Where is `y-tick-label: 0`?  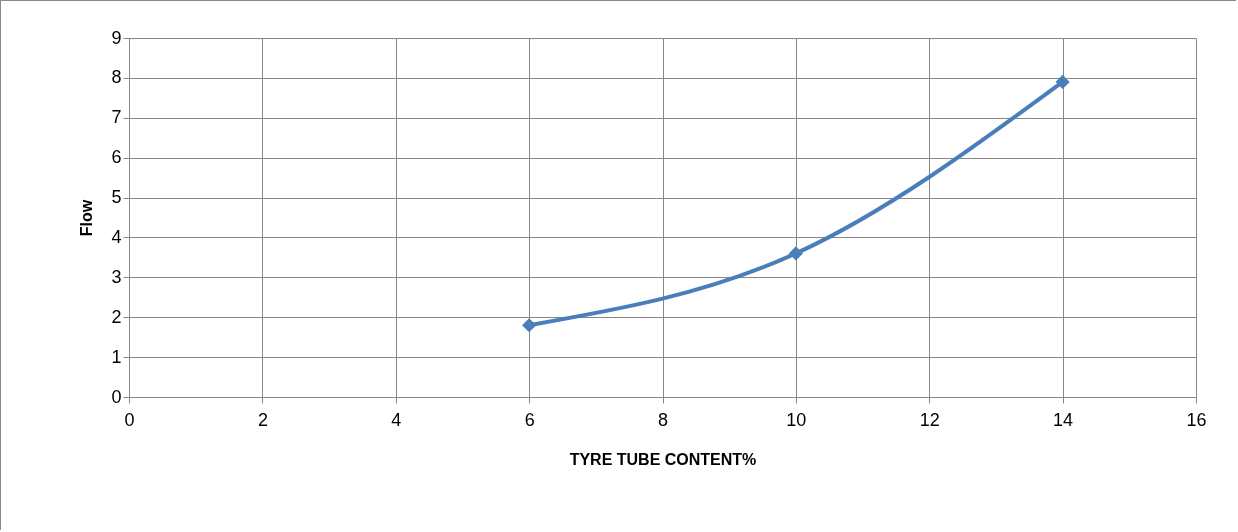 y-tick-label: 0 is located at coordinates (116, 396).